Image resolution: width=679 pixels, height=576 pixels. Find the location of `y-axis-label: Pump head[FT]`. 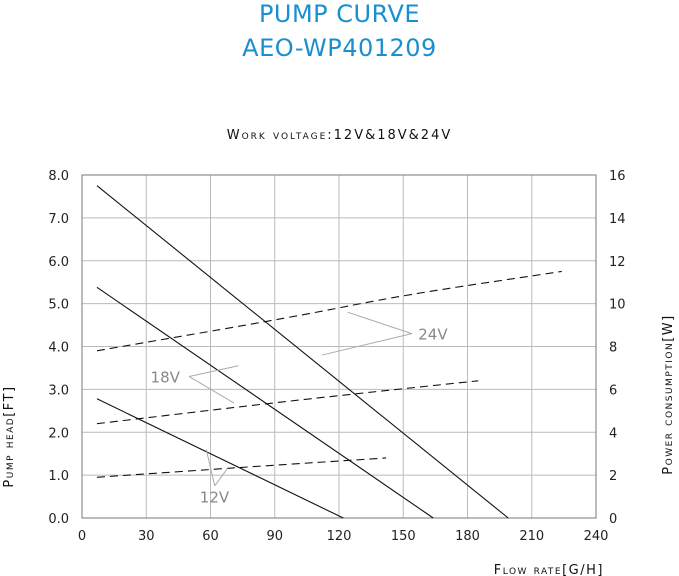

y-axis-label: Pump head[FT] is located at coordinates (9, 436).